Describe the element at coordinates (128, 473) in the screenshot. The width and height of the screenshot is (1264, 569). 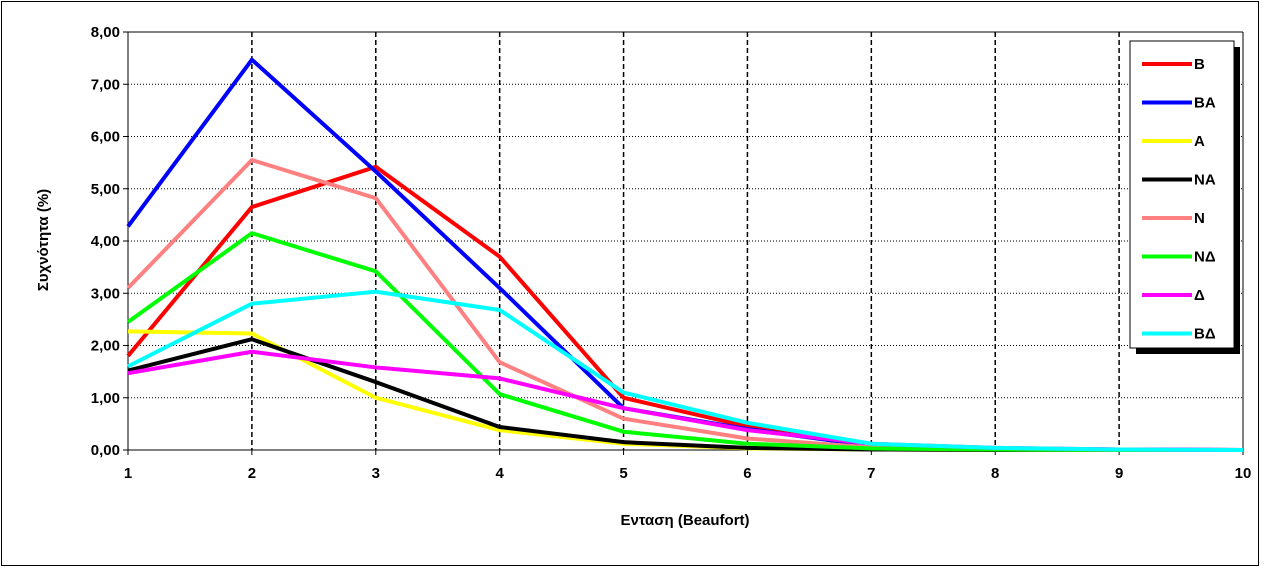
I see `x-tick-label: 1` at that location.